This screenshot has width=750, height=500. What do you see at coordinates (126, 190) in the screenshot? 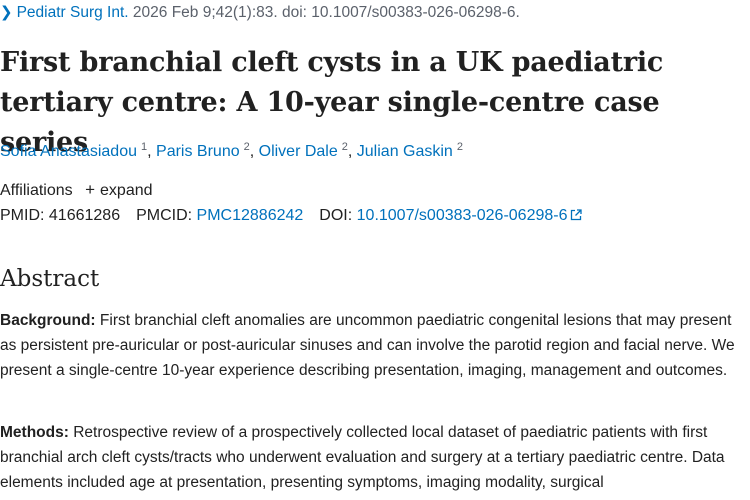
I see `expand-label: expand` at bounding box center [126, 190].